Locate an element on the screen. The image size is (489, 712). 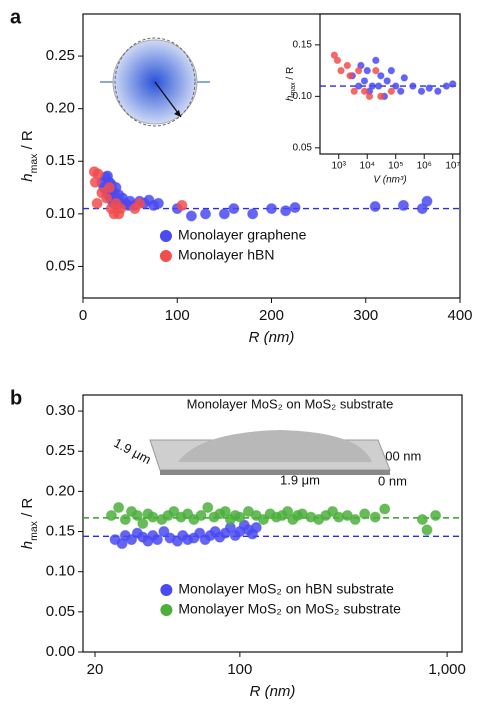
x-tick-label: 300 is located at coordinates (365, 315).